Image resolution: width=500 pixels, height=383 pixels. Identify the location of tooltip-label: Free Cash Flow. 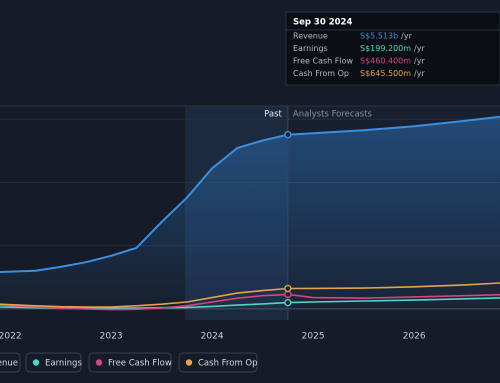
(323, 61).